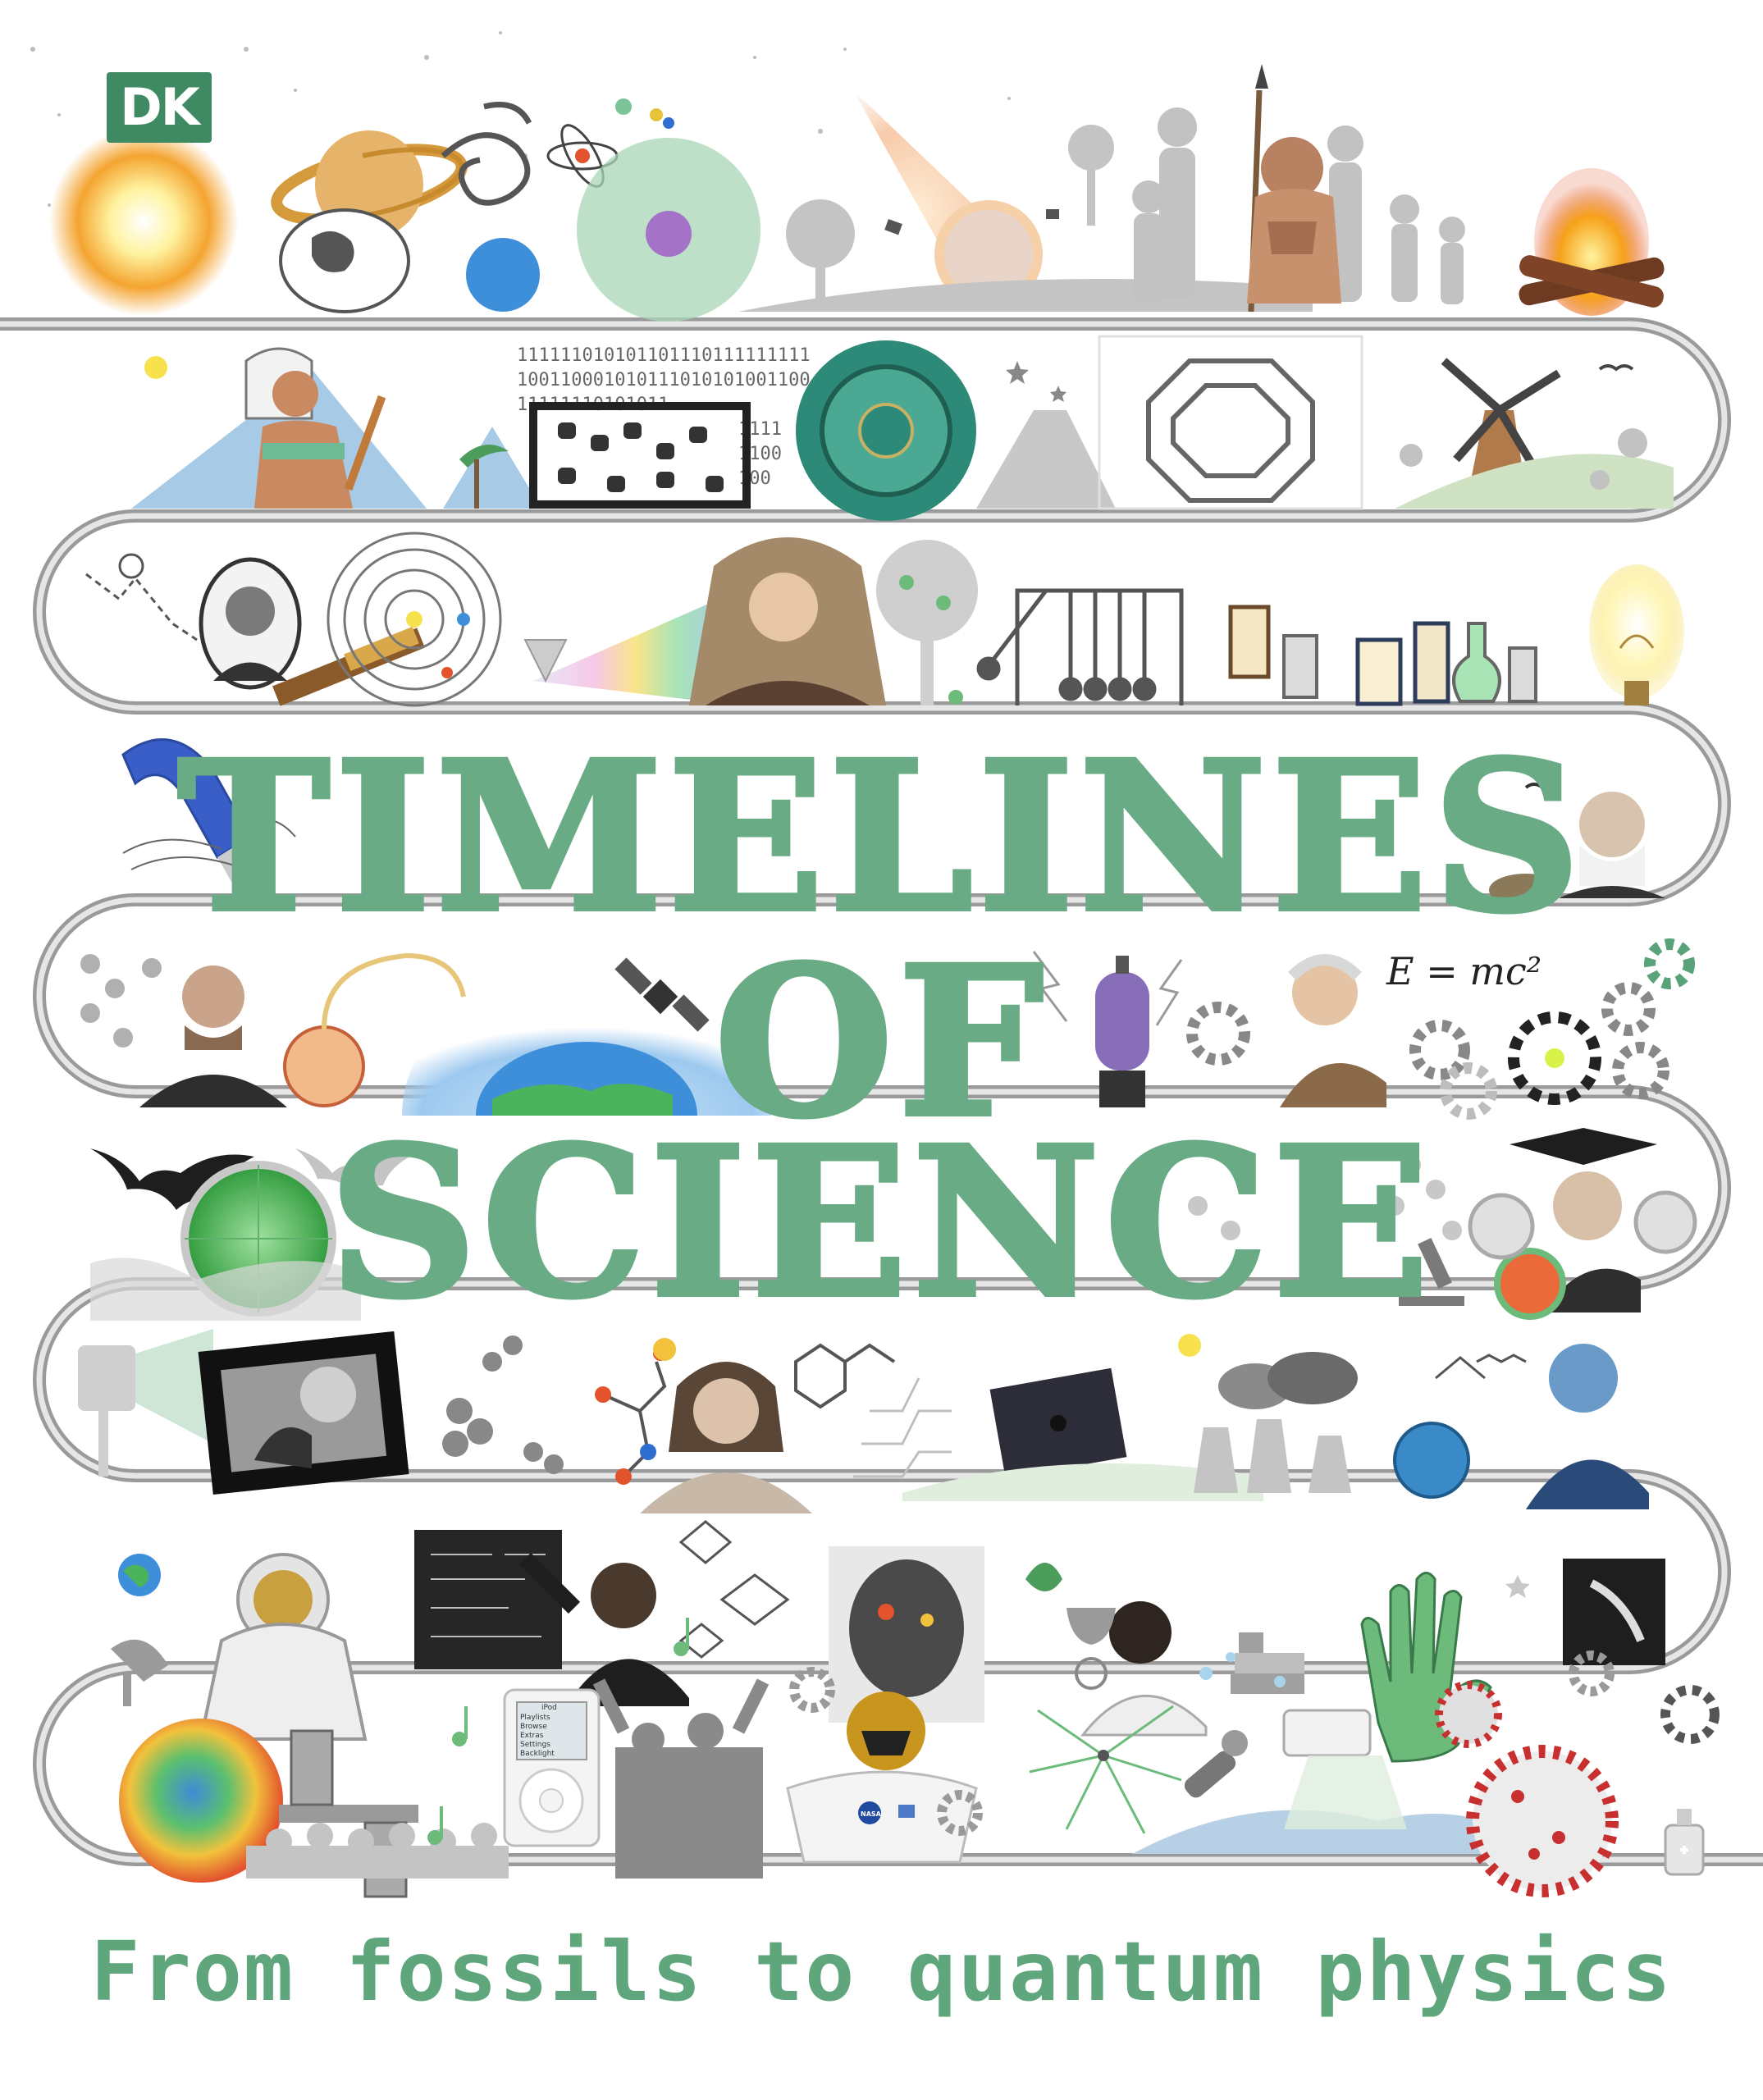 The width and height of the screenshot is (1763, 2100). What do you see at coordinates (348, 666) in the screenshot?
I see `telescope-icon` at bounding box center [348, 666].